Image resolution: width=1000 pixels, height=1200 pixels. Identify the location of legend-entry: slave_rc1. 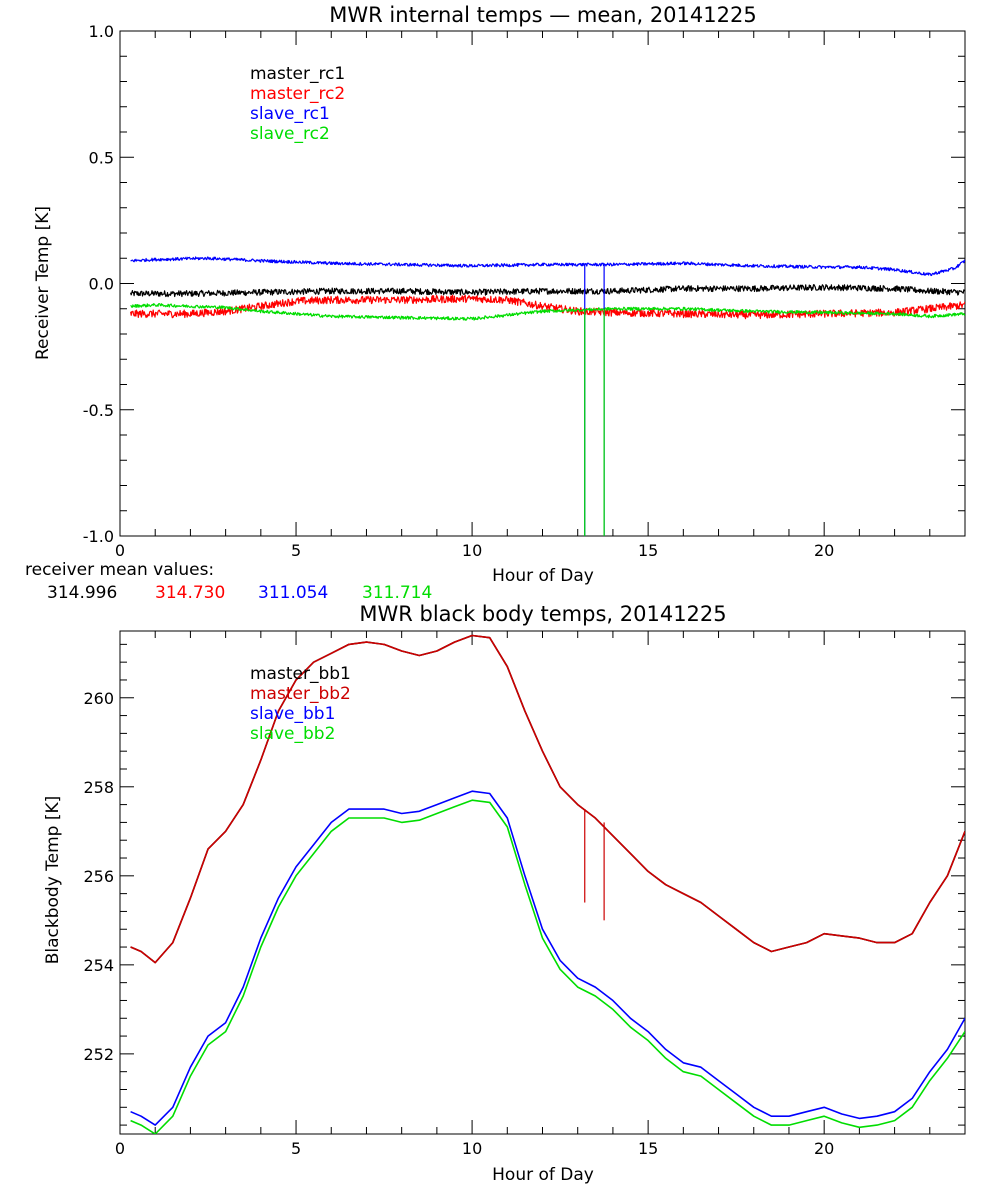
(290, 114).